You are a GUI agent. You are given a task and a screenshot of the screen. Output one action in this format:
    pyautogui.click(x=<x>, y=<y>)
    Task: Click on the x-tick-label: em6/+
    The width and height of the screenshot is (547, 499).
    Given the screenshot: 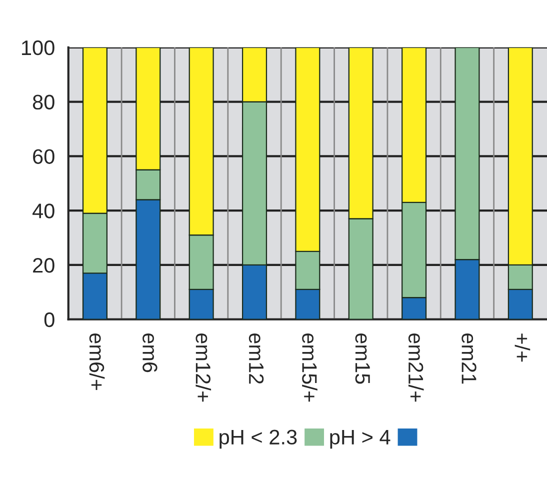 What is the action you would take?
    pyautogui.click(x=97, y=361)
    